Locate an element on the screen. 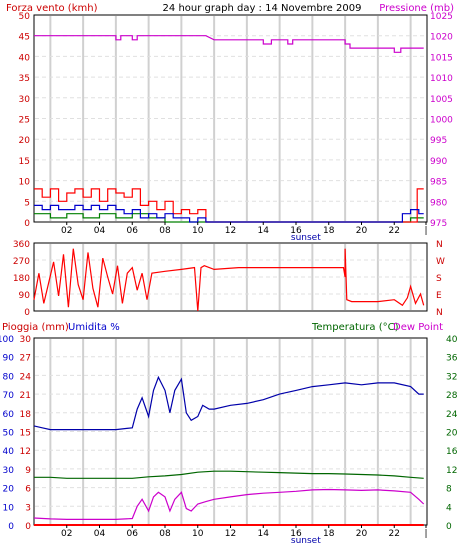 The width and height of the screenshot is (460, 555). rain-tick-label: 27 is located at coordinates (25, 359).